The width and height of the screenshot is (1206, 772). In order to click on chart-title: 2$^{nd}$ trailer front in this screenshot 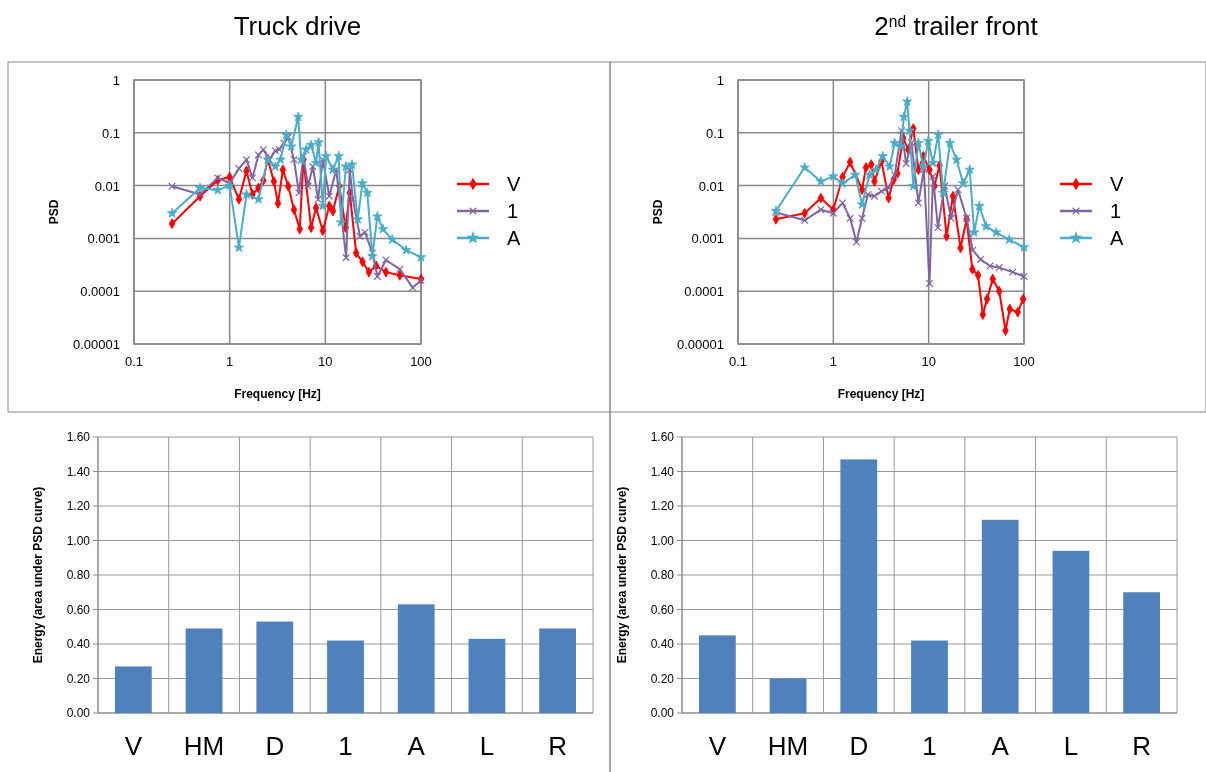, I will do `click(956, 26)`.